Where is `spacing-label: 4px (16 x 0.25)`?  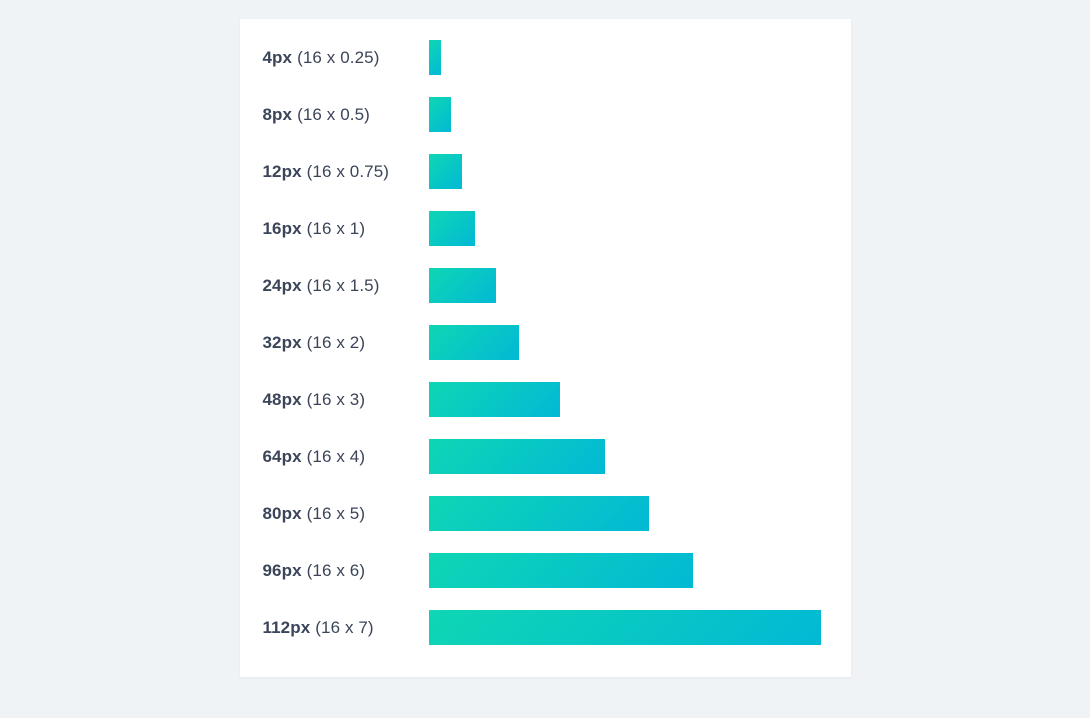 spacing-label: 4px (16 x 0.25) is located at coordinates (346, 58).